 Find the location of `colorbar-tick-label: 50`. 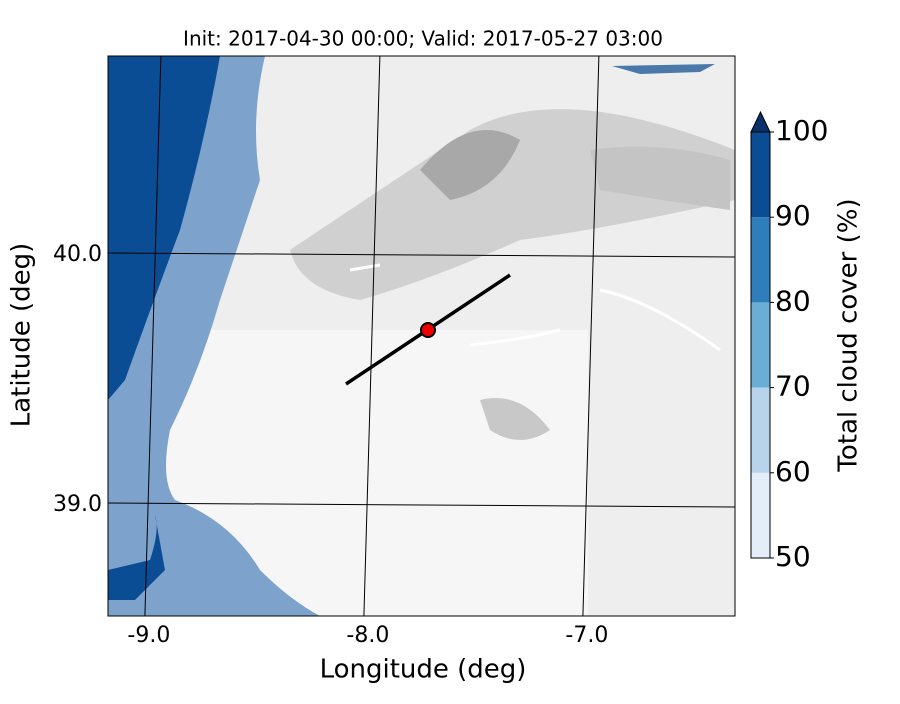

colorbar-tick-label: 50 is located at coordinates (793, 556).